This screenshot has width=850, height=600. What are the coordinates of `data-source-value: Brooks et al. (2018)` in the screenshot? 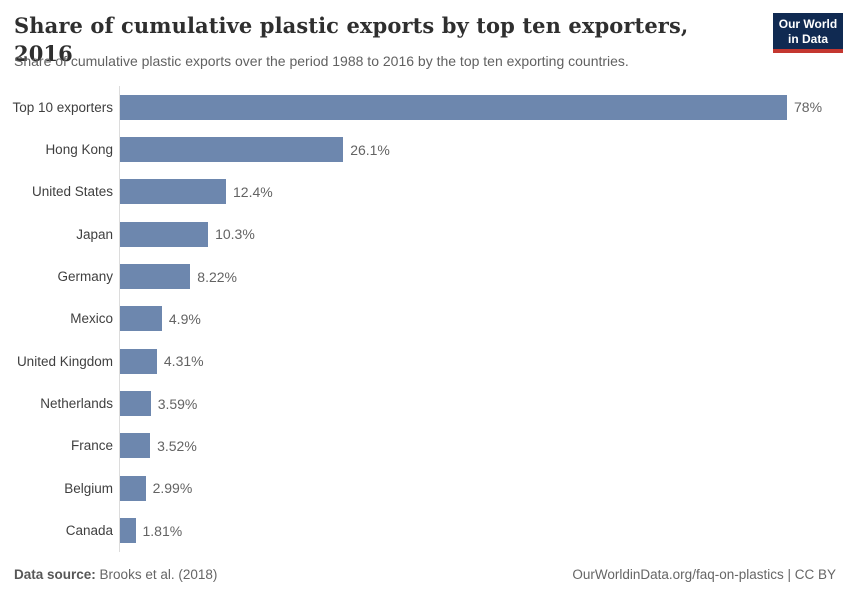 It's located at (158, 574).